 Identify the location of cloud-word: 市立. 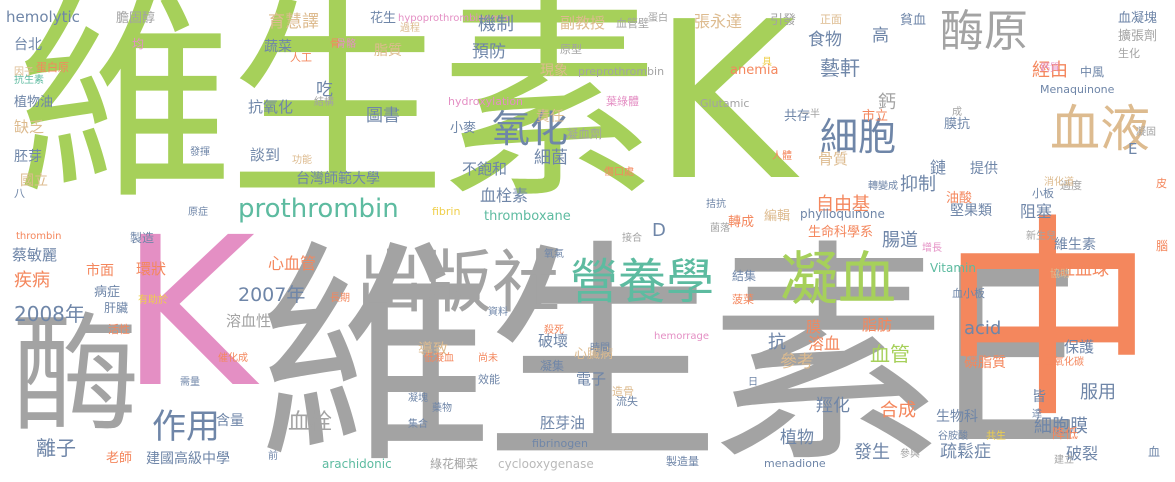
(875, 116).